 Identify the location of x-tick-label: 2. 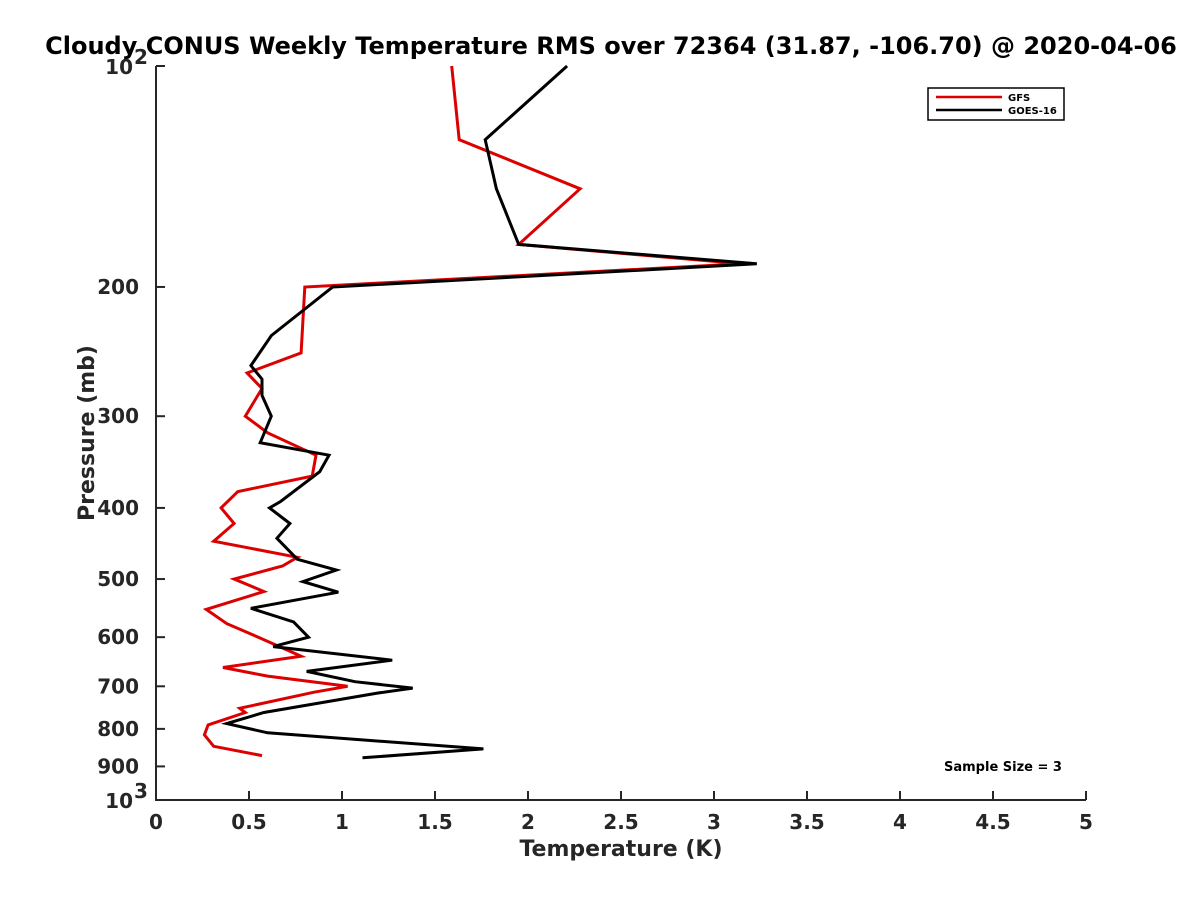
(528, 822).